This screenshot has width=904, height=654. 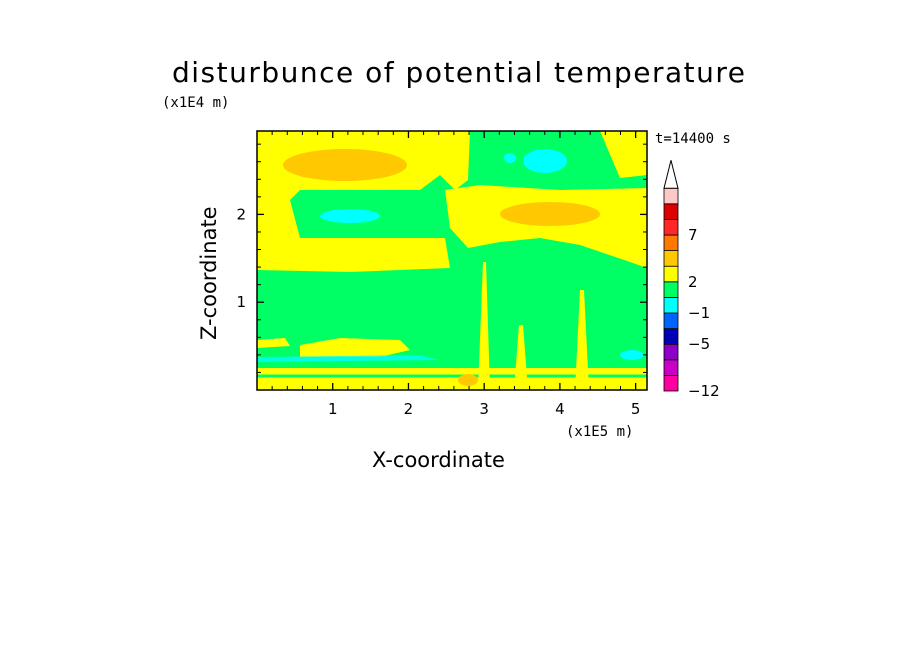 What do you see at coordinates (345, 165) in the screenshot?
I see `field-orange-upper-left` at bounding box center [345, 165].